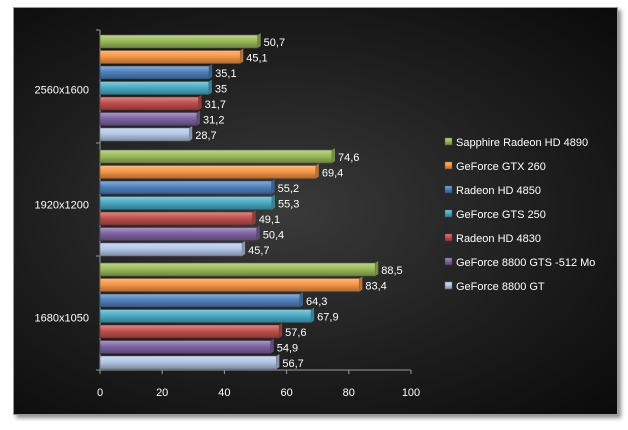 Image resolution: width=628 pixels, height=430 pixels. Describe the element at coordinates (287, 349) in the screenshot. I see `value-label-1680x1050-geforce-8800-gts-512-mo: 54,9` at that location.